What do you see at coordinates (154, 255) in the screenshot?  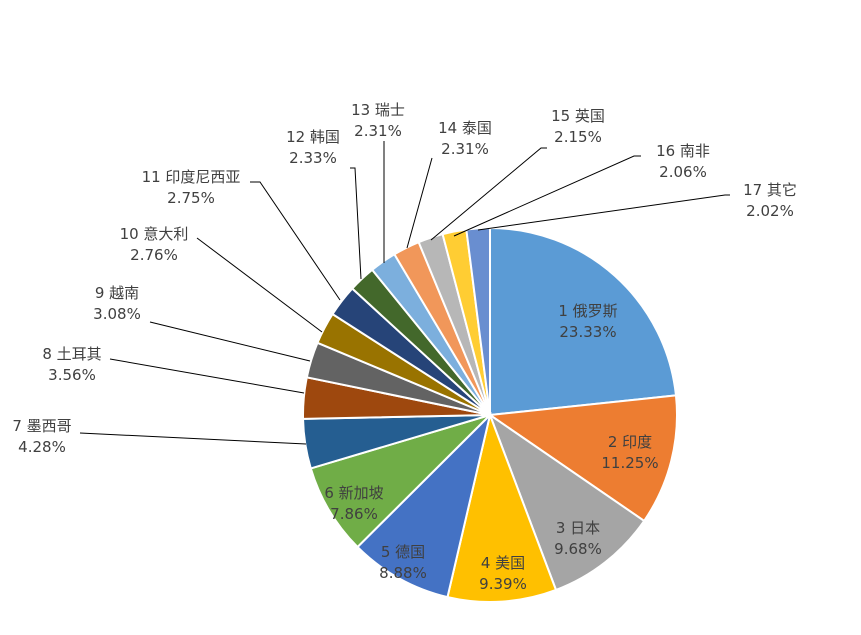 I see `slice-value-label-10: 2.76%` at bounding box center [154, 255].